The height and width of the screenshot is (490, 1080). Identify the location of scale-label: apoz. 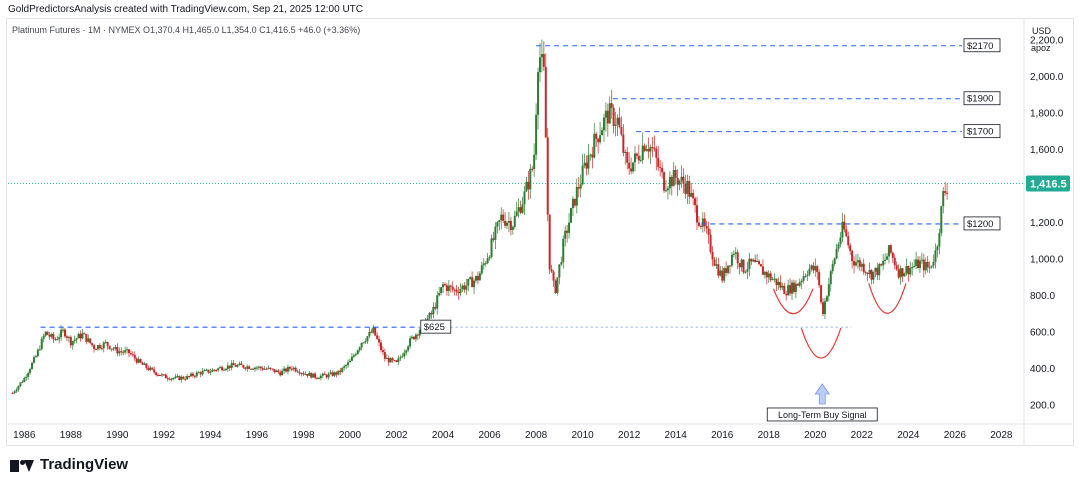
(1041, 48).